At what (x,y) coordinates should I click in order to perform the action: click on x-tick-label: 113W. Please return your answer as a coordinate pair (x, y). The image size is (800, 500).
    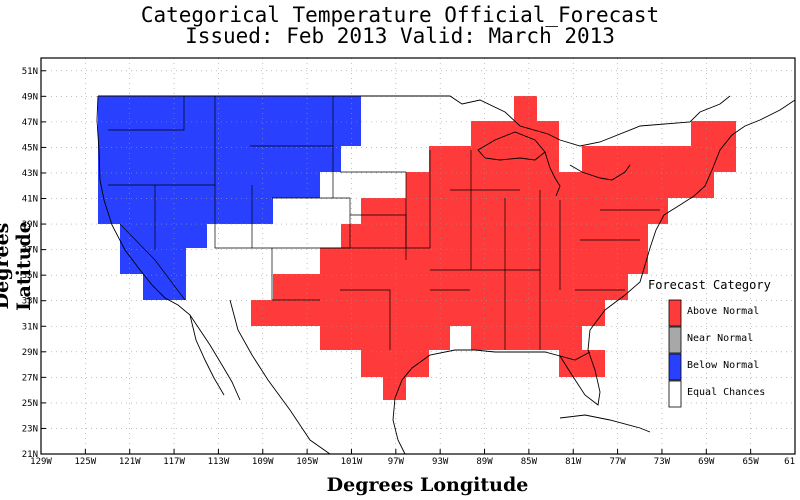
    Looking at the image, I should click on (219, 462).